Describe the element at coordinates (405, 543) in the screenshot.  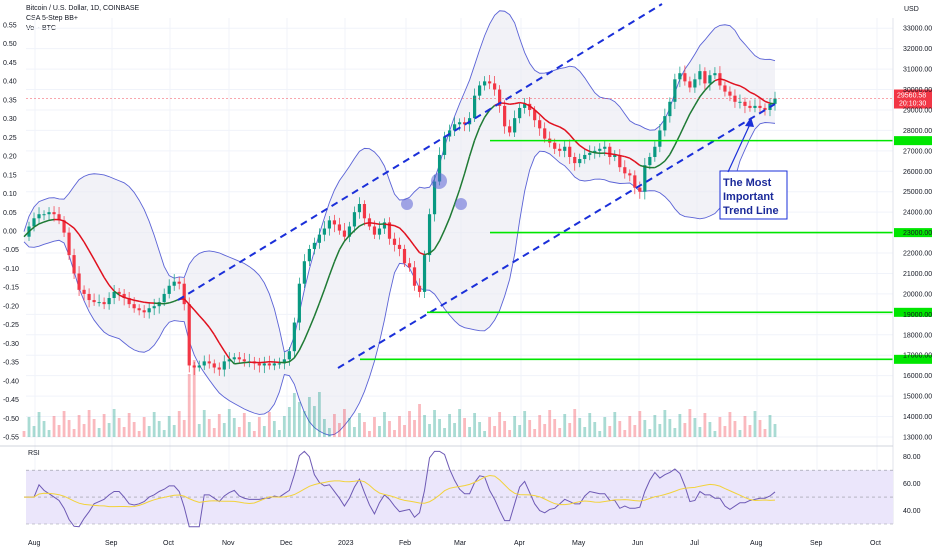
I see `x-tick-label: Feb` at that location.